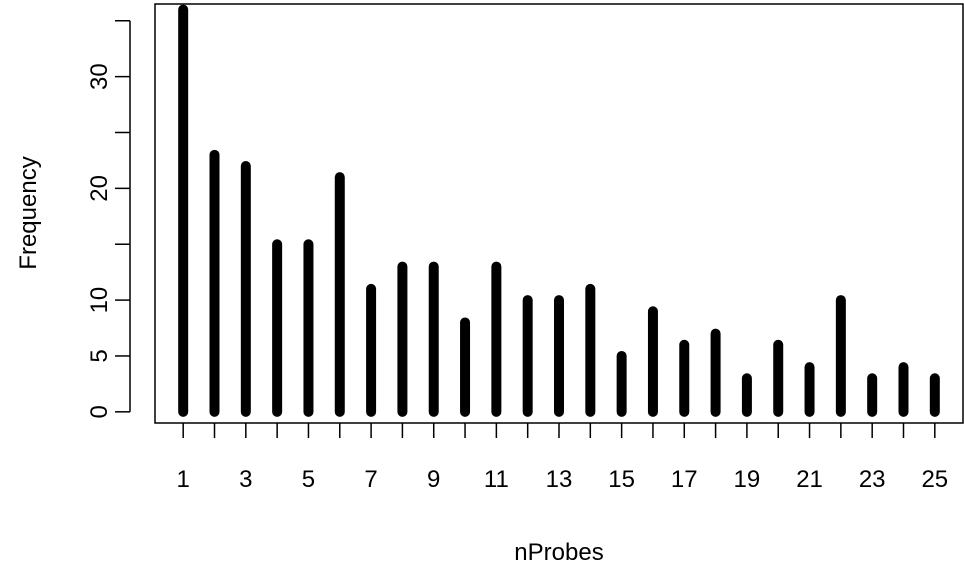 This screenshot has height=571, width=964. What do you see at coordinates (99, 76) in the screenshot?
I see `y-tick-label-30: 30` at bounding box center [99, 76].